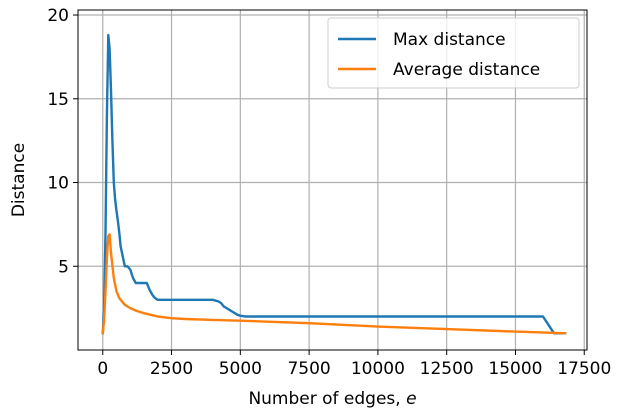  What do you see at coordinates (308, 369) in the screenshot?
I see `x-tick-label: 7500` at bounding box center [308, 369].